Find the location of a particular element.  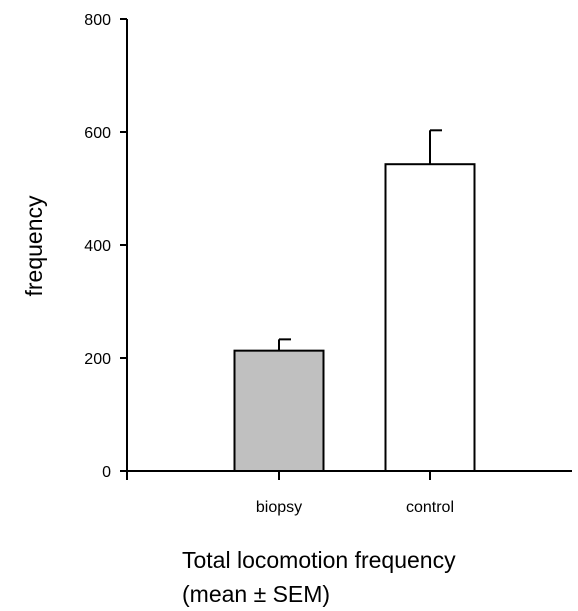

y-tick-label-400: 400 is located at coordinates (97, 246).